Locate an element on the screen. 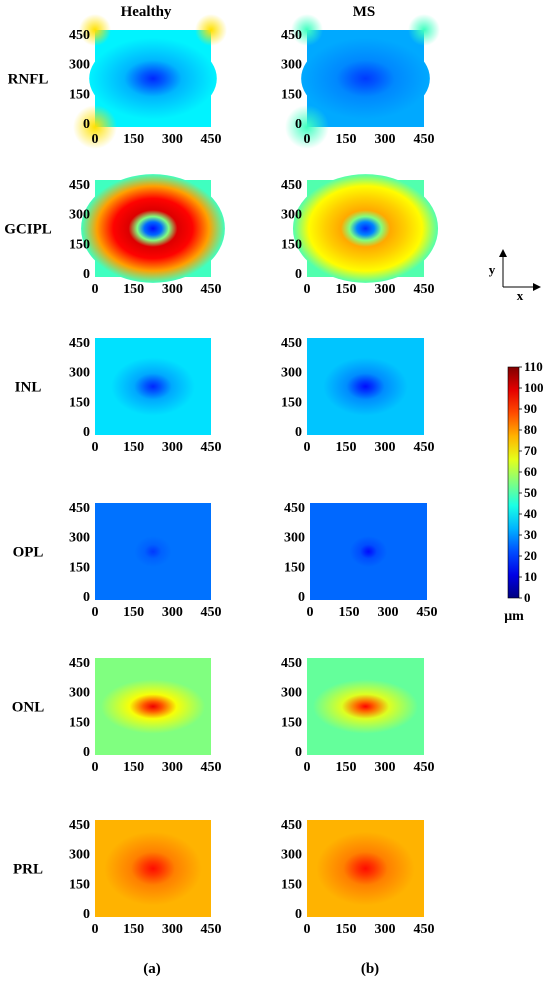 This screenshot has height=981, width=550. heatmap-opl-ms: 450 300 150 00 150 300 450 is located at coordinates (361, 560).